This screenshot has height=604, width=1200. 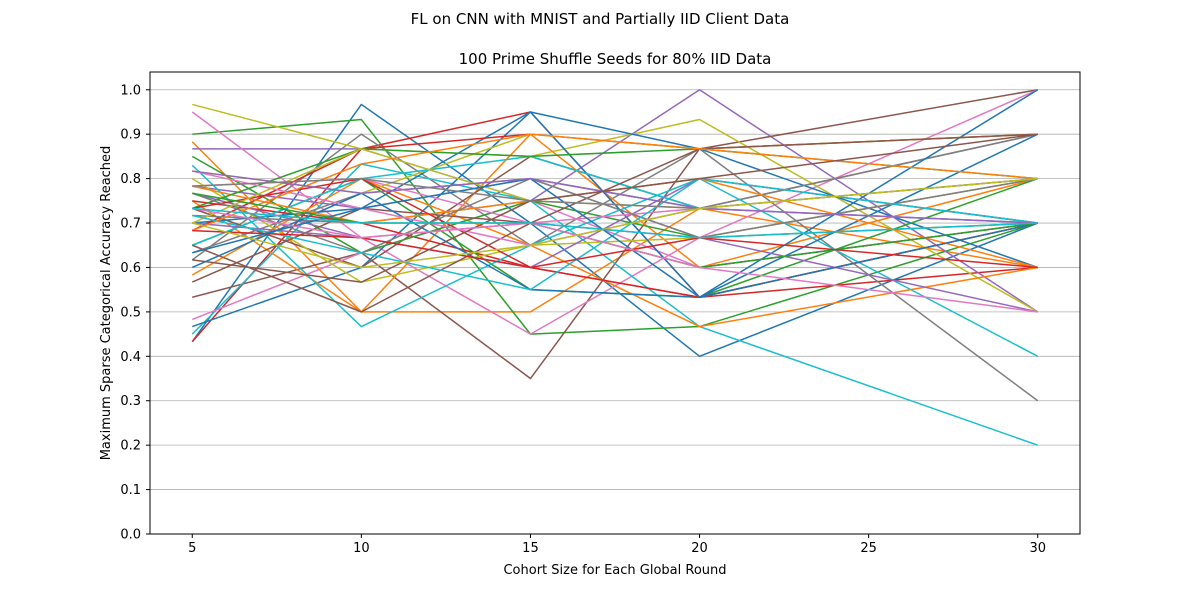 What do you see at coordinates (868, 548) in the screenshot?
I see `x-tick-label: 25` at bounding box center [868, 548].